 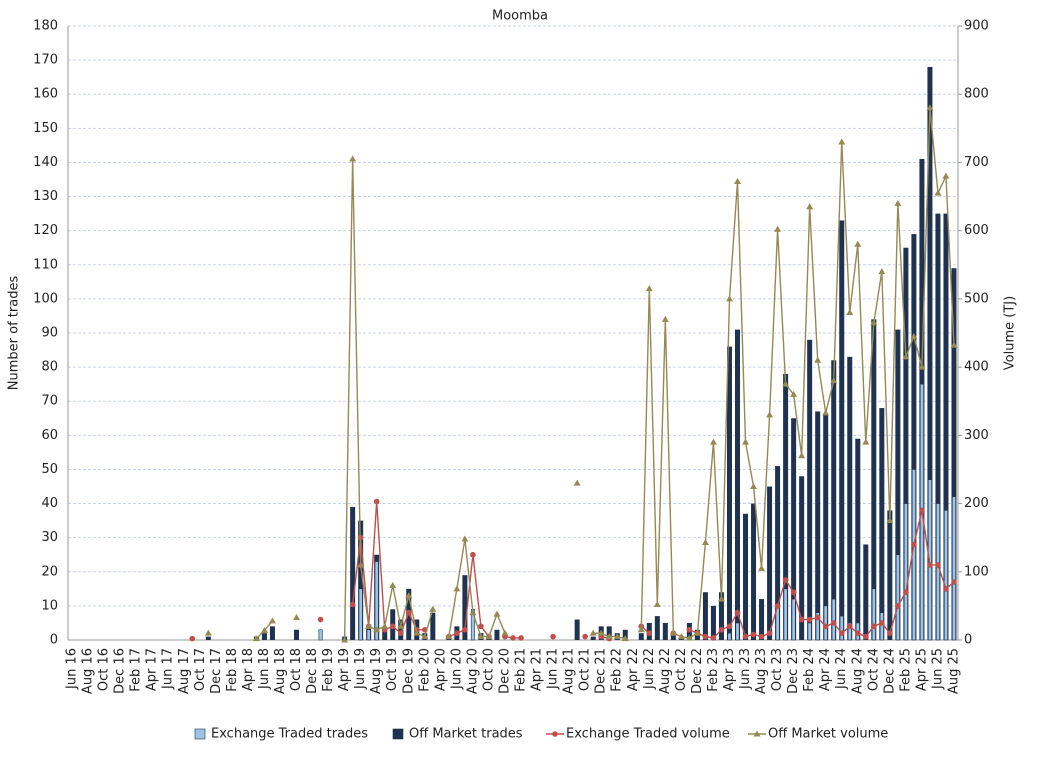 I want to click on x-tick-label: Dec 20, so click(x=504, y=671).